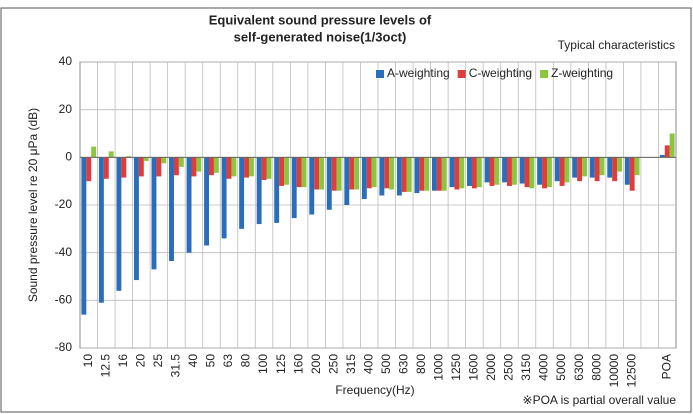 Image resolution: width=693 pixels, height=414 pixels. Describe the element at coordinates (544, 367) in the screenshot. I see `x-tick-label: 4000` at that location.